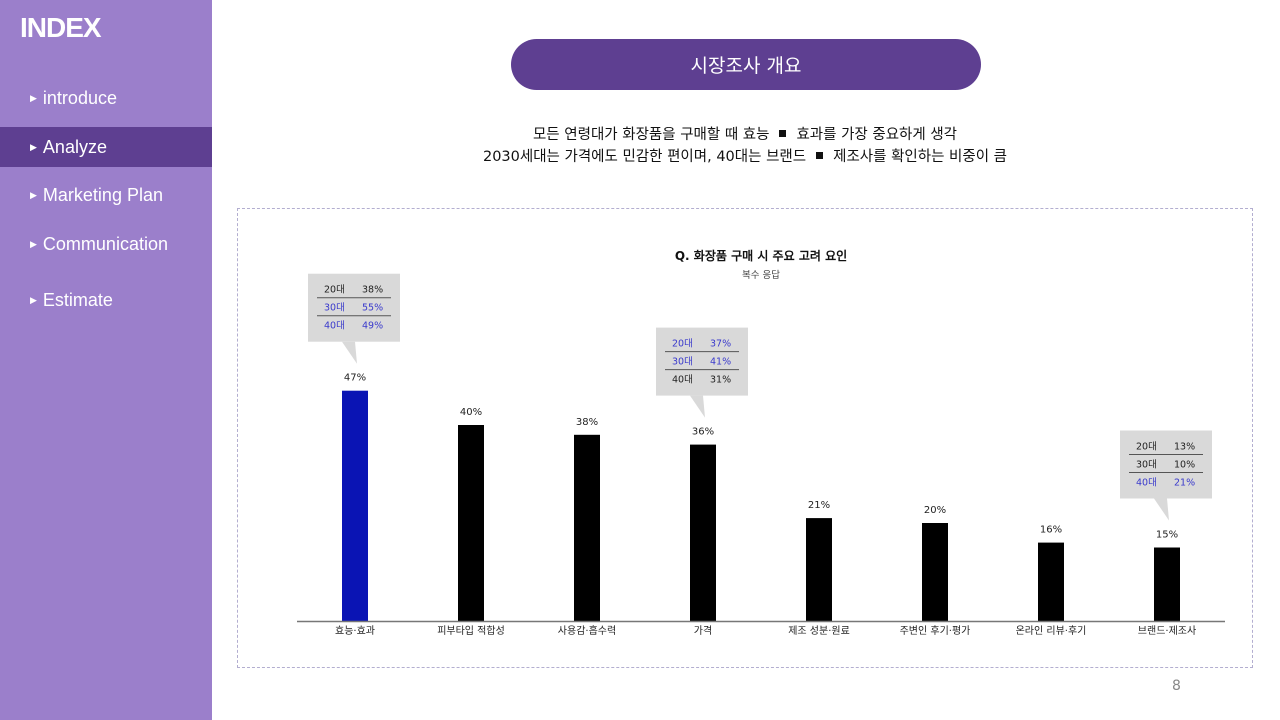  What do you see at coordinates (697, 406) in the screenshot?
I see `callout-1-pointer` at bounding box center [697, 406].